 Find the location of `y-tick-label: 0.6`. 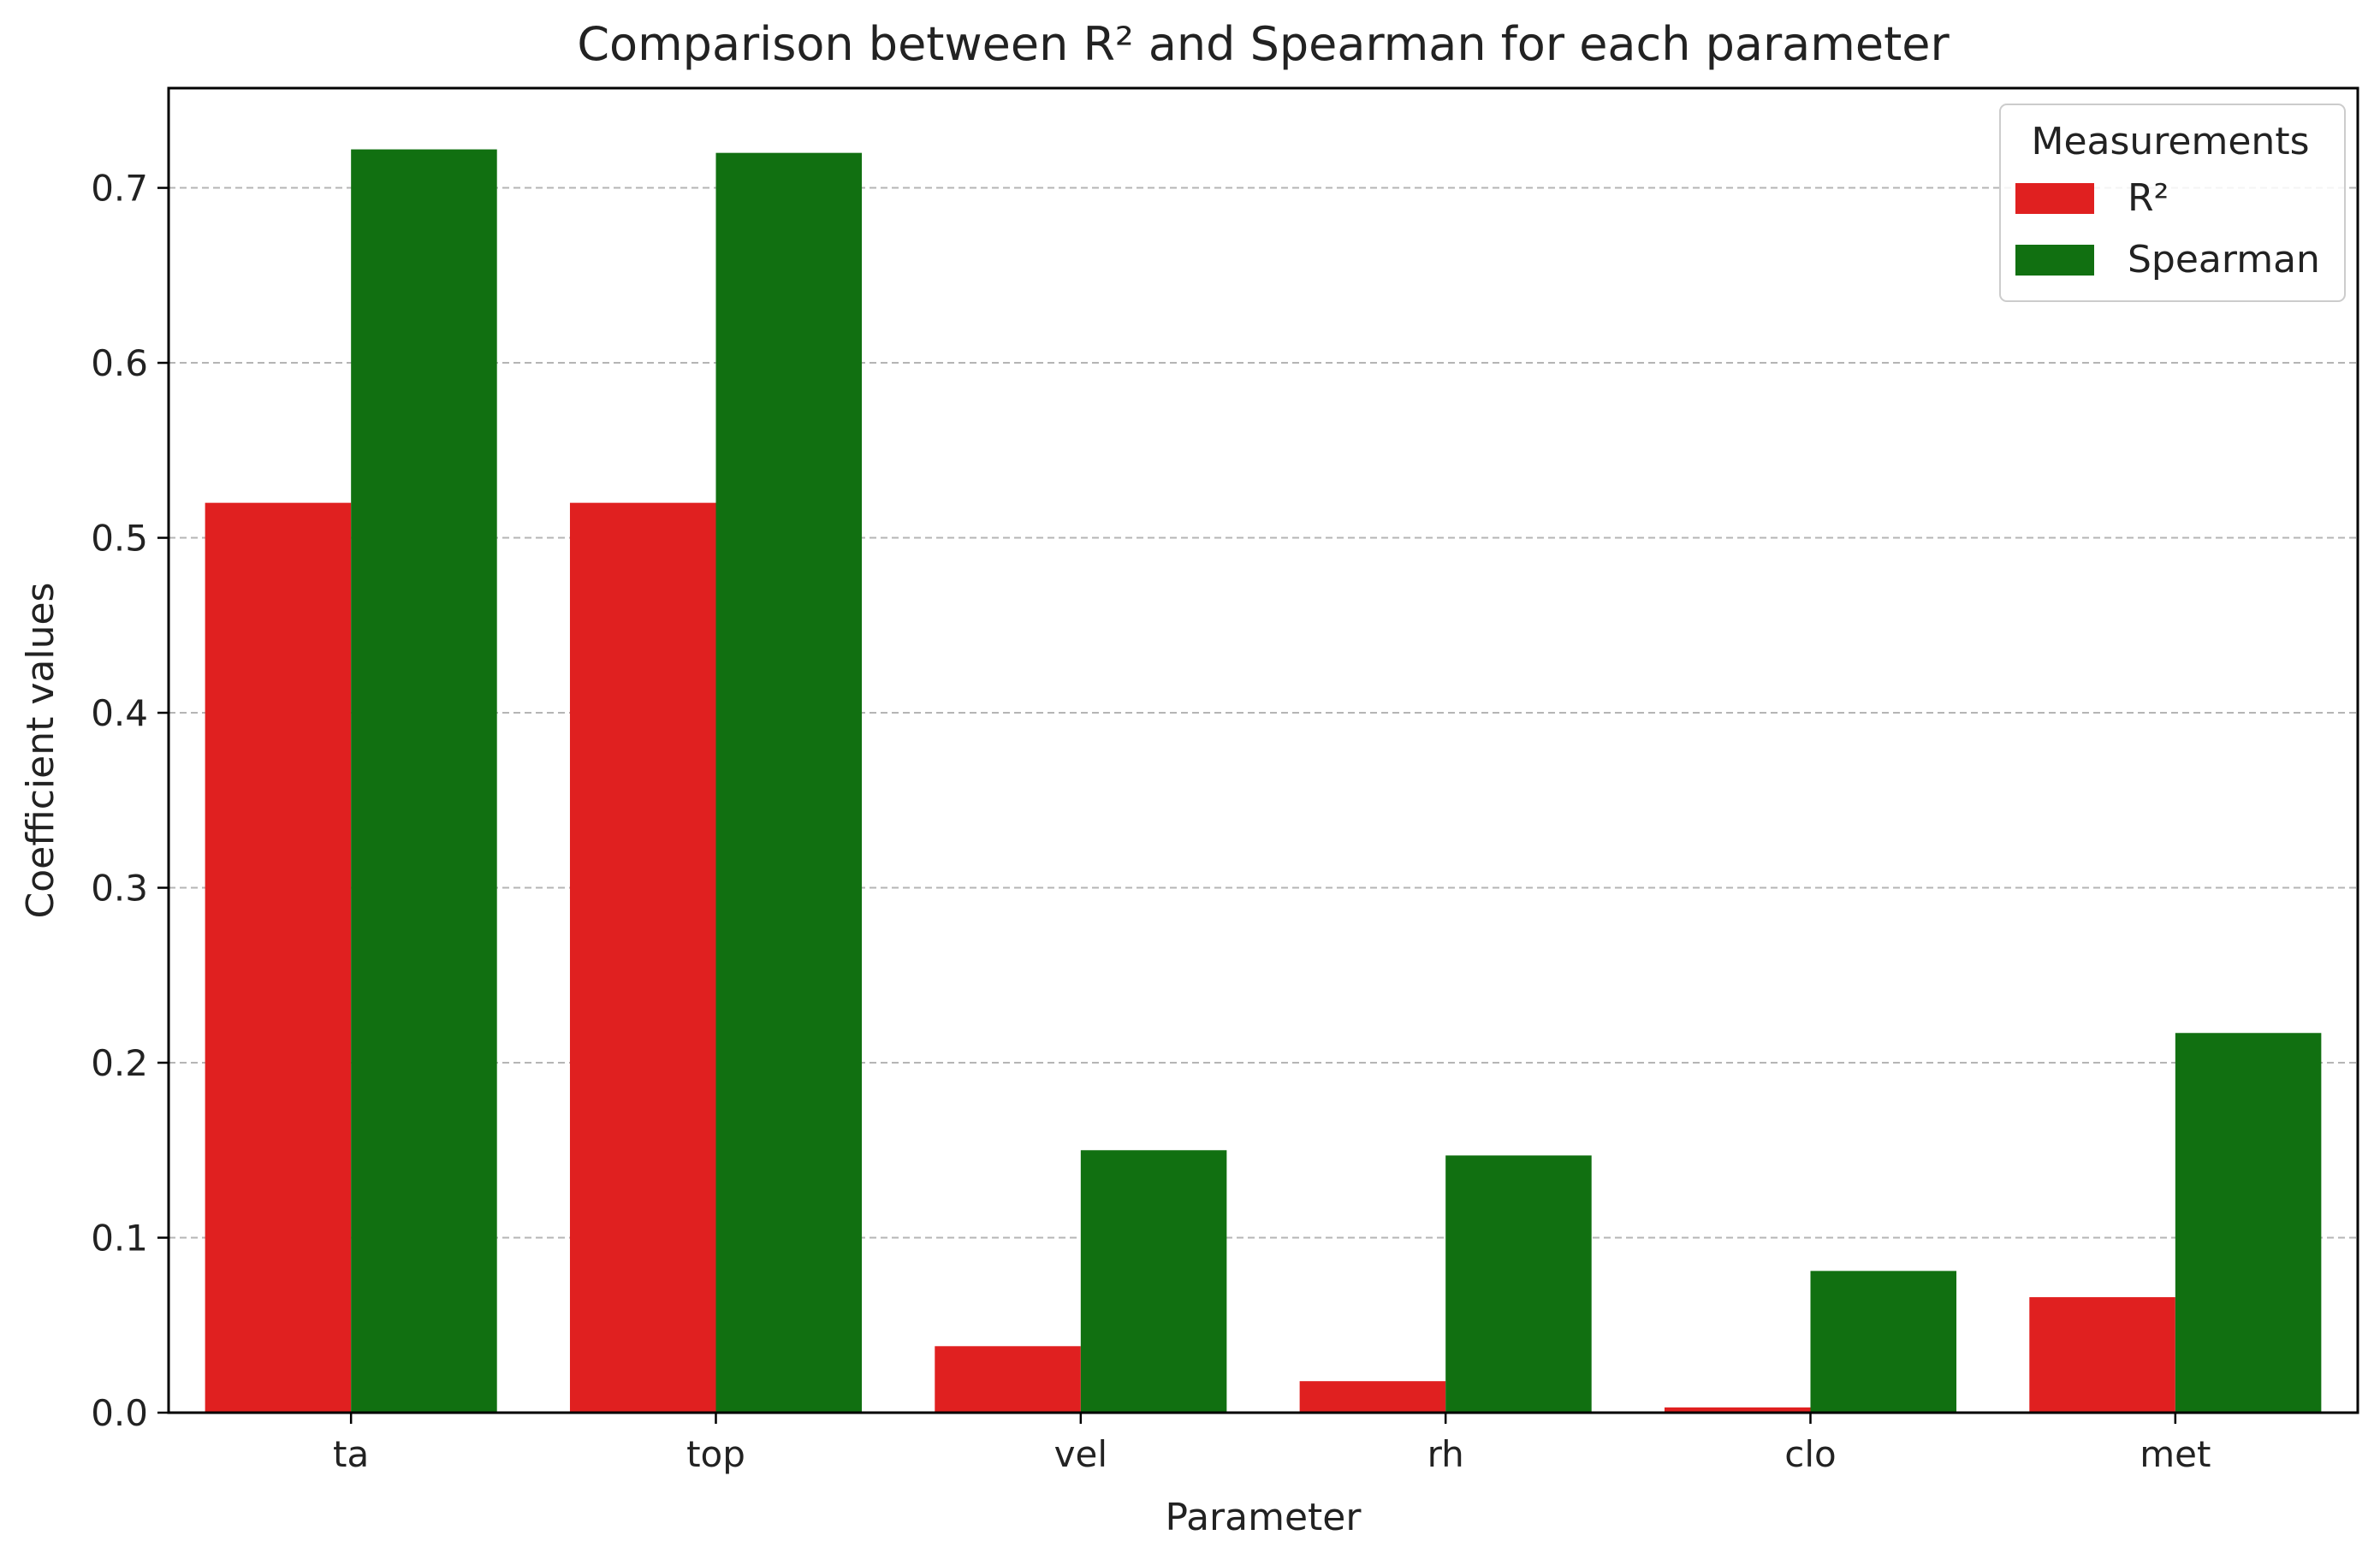

y-tick-label: 0.6 is located at coordinates (120, 363).